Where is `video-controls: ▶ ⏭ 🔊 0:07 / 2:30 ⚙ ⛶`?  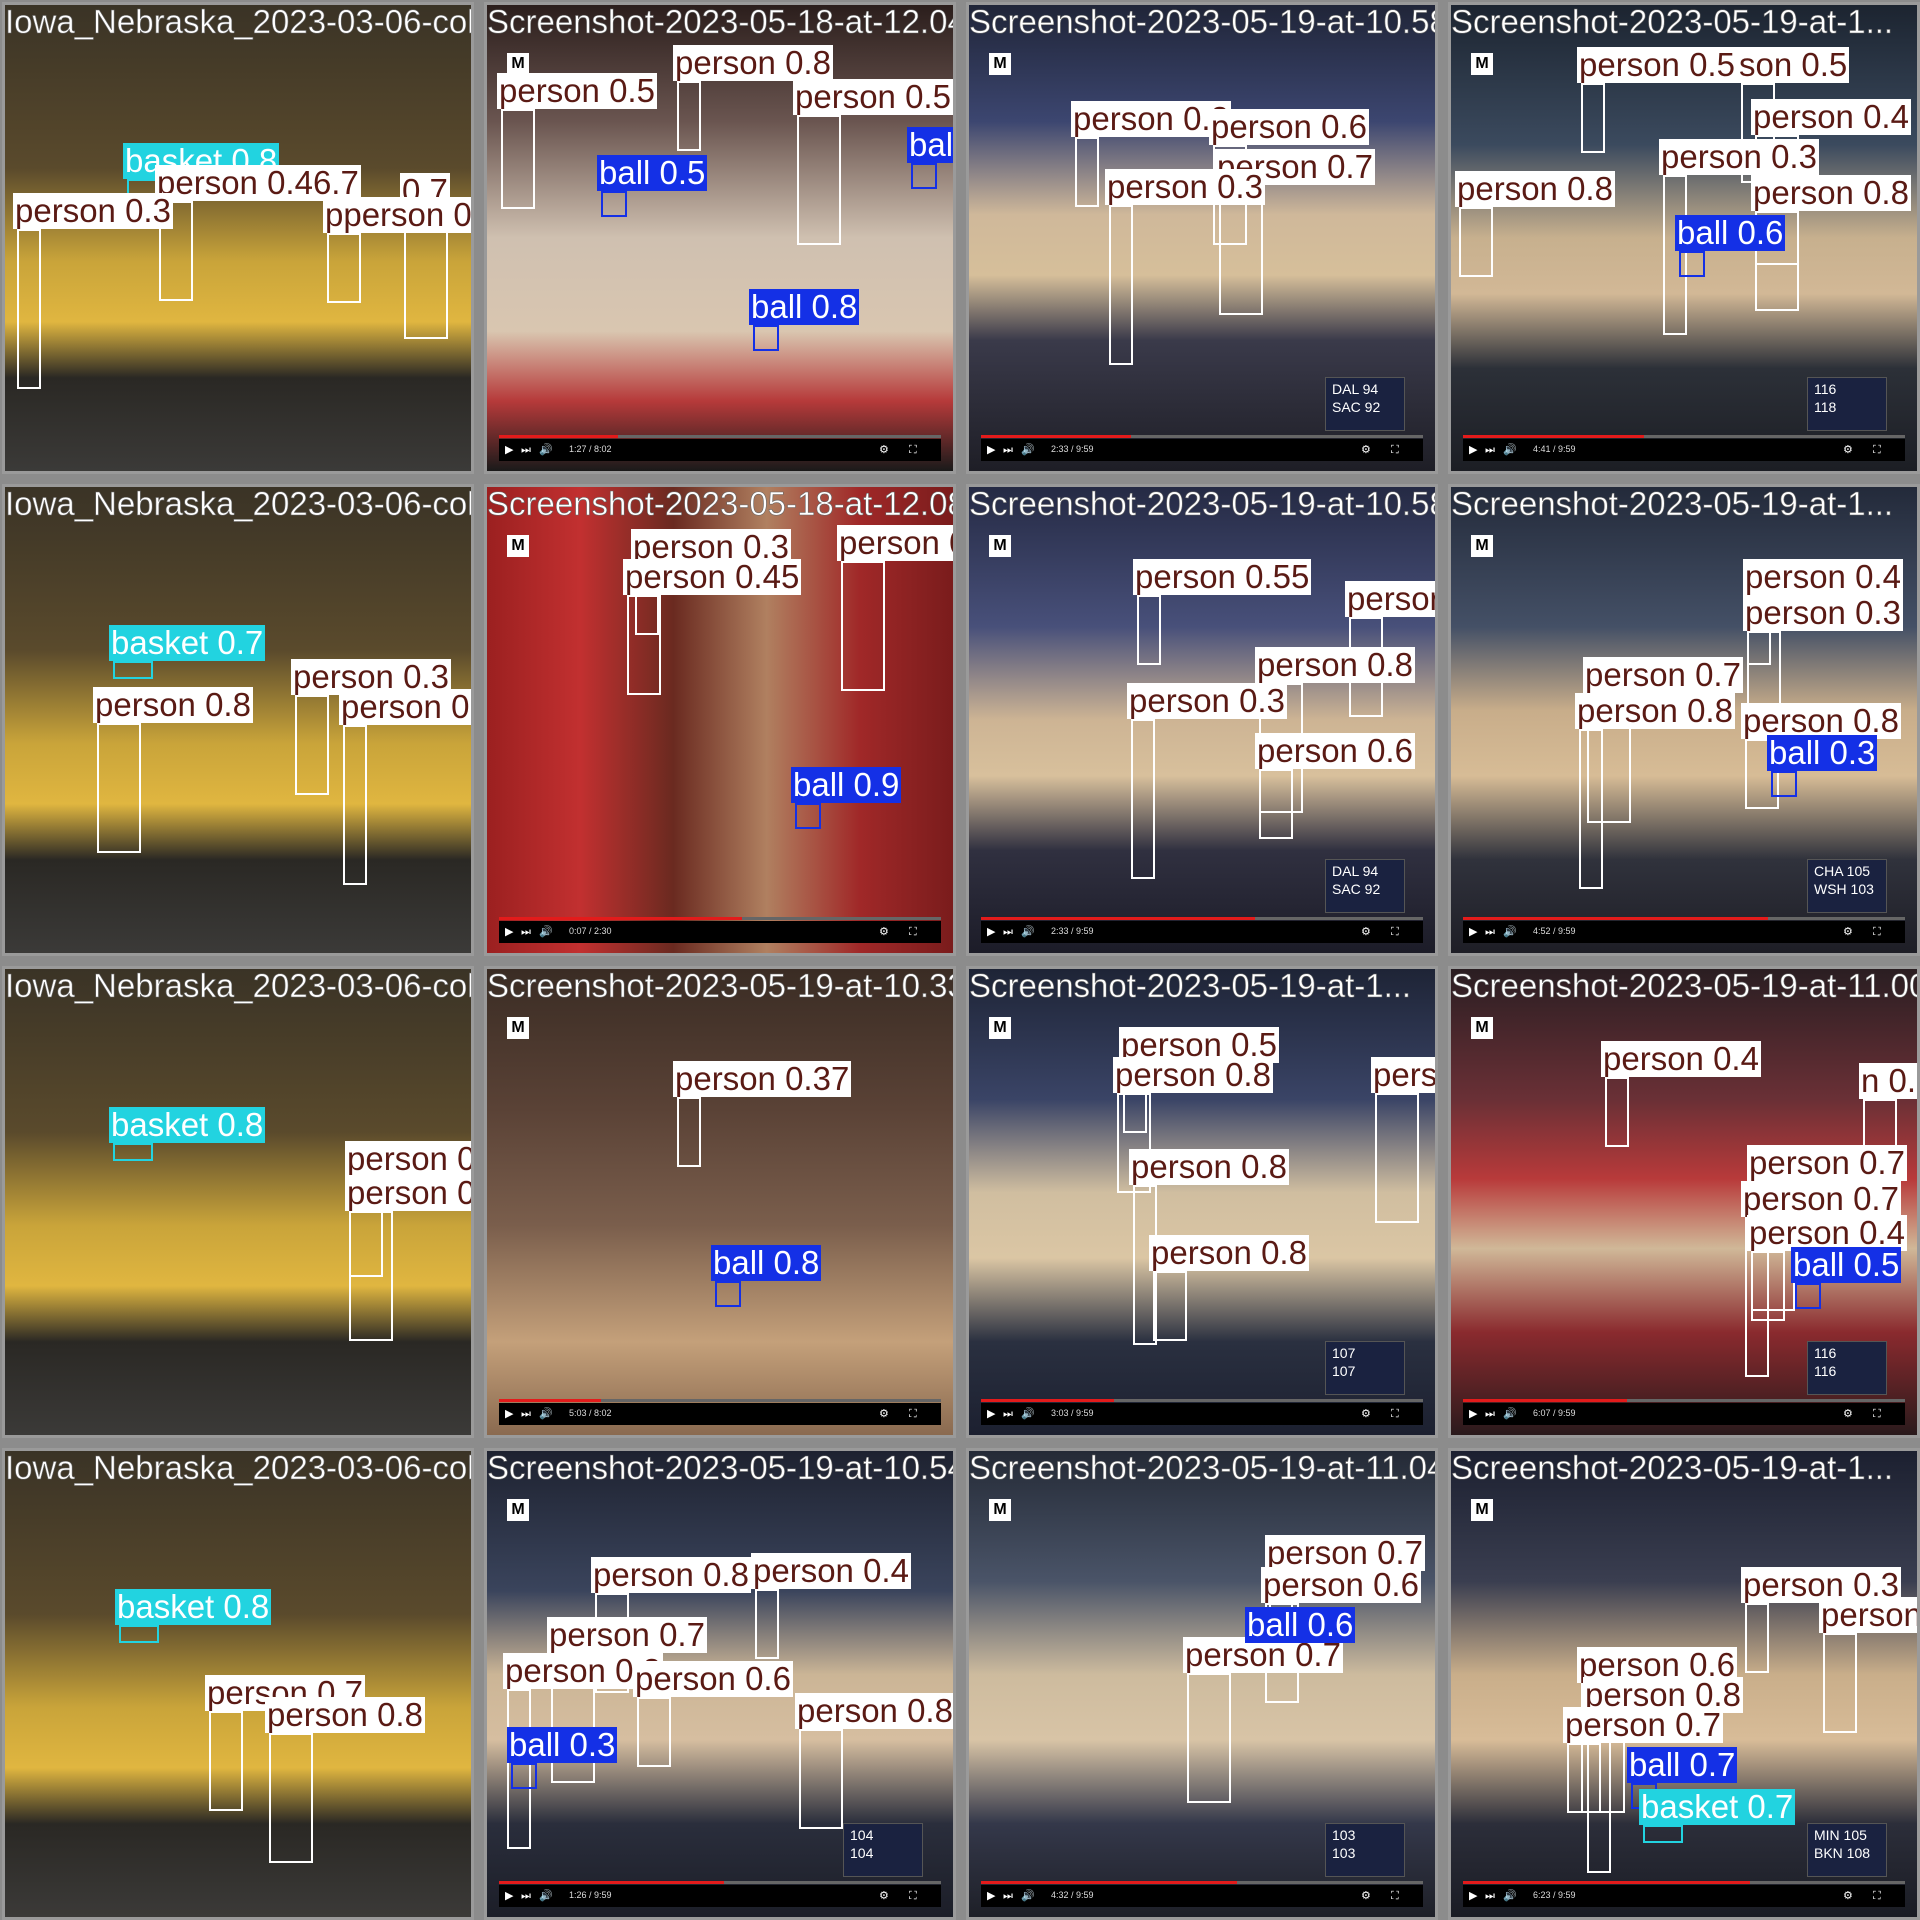
video-controls: ▶ ⏭ 🔊 0:07 / 2:30 ⚙ ⛶ is located at coordinates (720, 930).